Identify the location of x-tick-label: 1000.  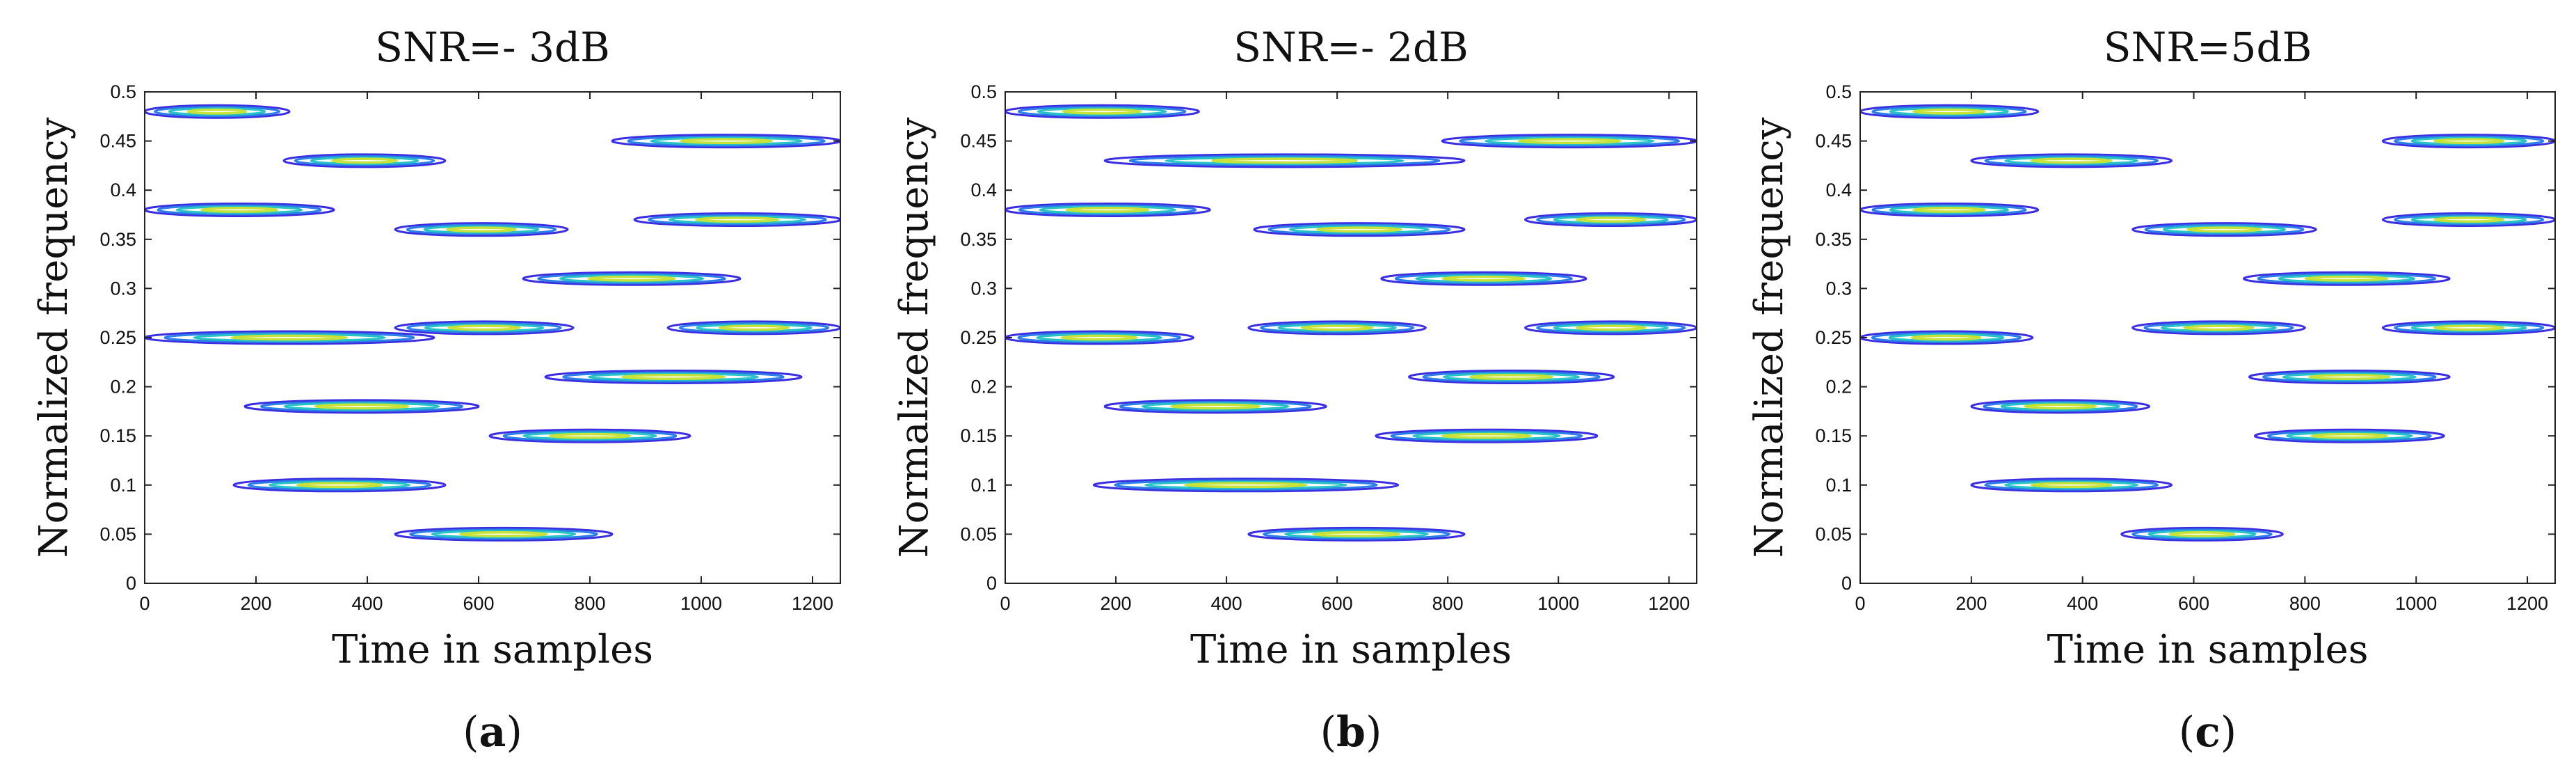
(701, 603).